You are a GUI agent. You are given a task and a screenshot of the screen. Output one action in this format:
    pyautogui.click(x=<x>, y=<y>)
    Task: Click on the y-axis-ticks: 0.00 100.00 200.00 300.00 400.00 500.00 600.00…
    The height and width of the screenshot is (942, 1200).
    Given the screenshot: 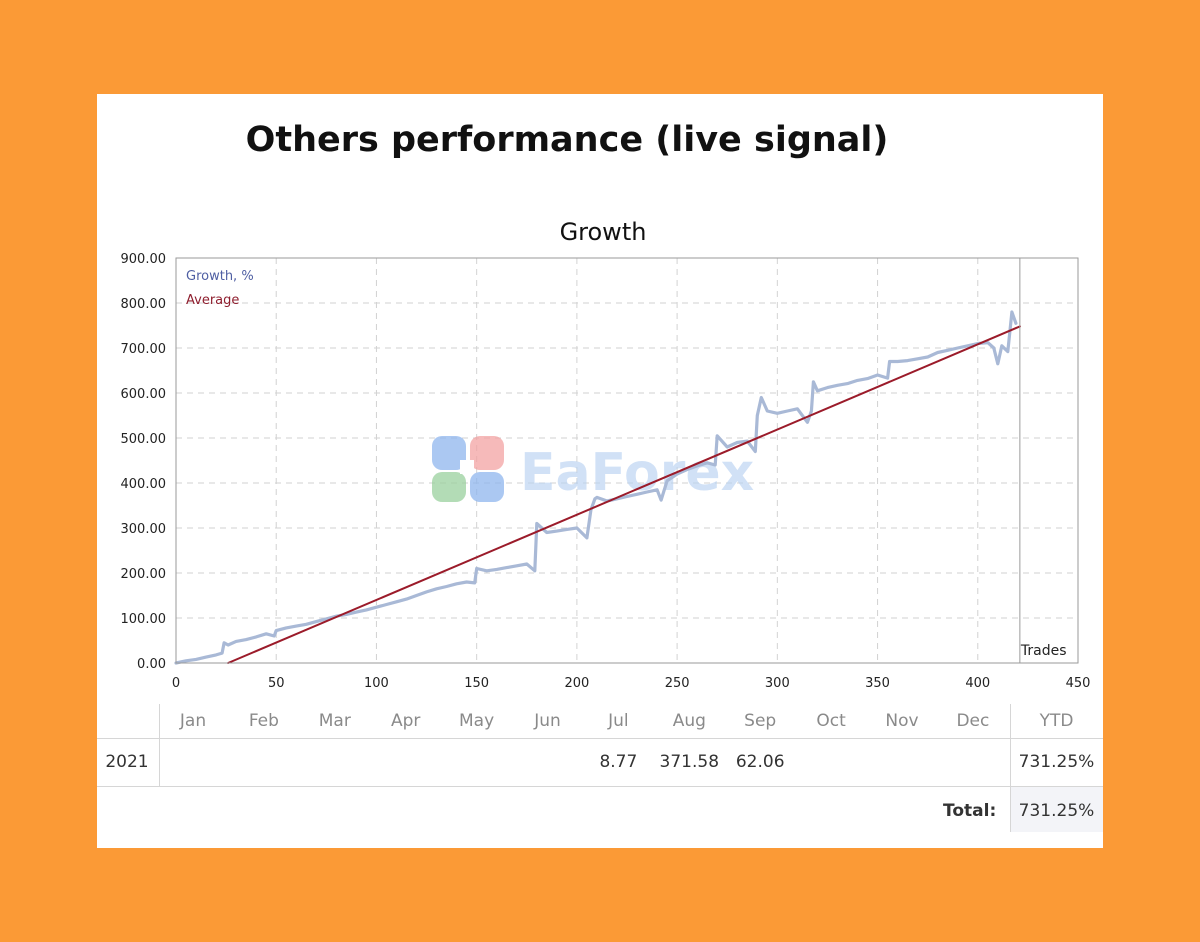 What is the action you would take?
    pyautogui.click(x=144, y=462)
    